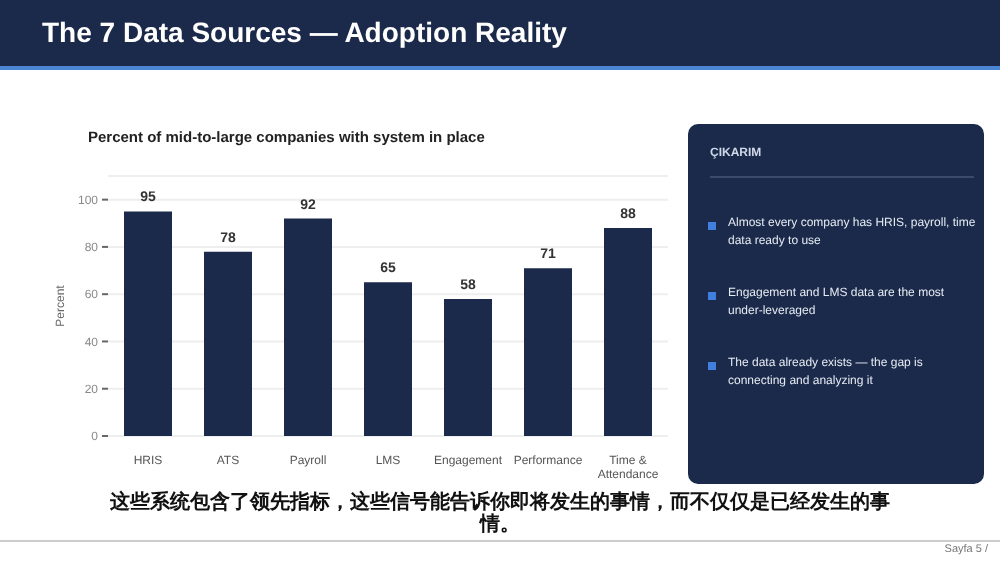  I want to click on chart-title: The 7 Data Sources — Adoption Reality, so click(304, 32).